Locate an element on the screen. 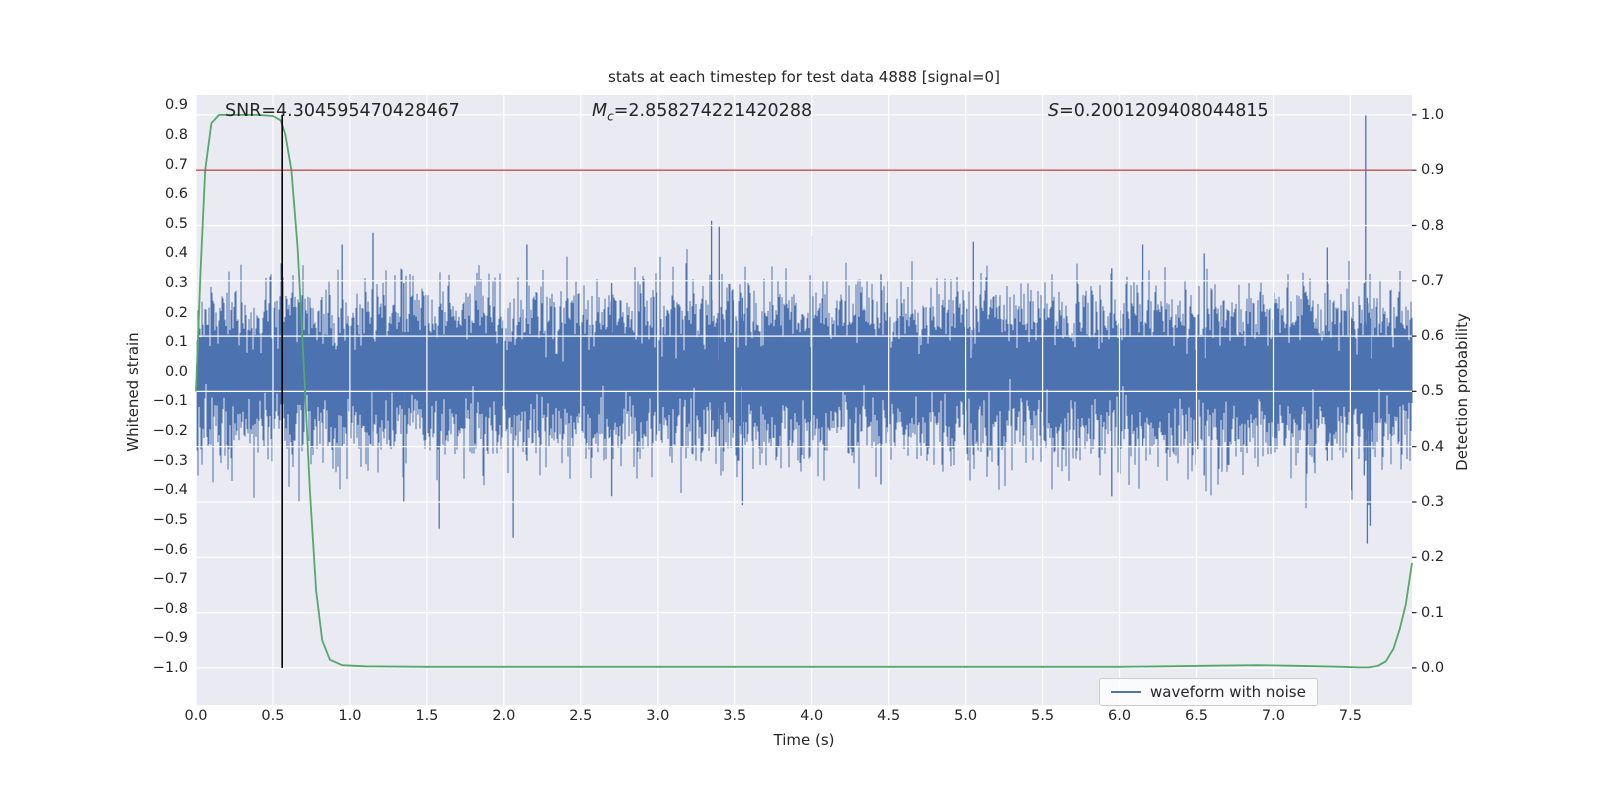  right-axis-tick-marks is located at coordinates (1414, 391).